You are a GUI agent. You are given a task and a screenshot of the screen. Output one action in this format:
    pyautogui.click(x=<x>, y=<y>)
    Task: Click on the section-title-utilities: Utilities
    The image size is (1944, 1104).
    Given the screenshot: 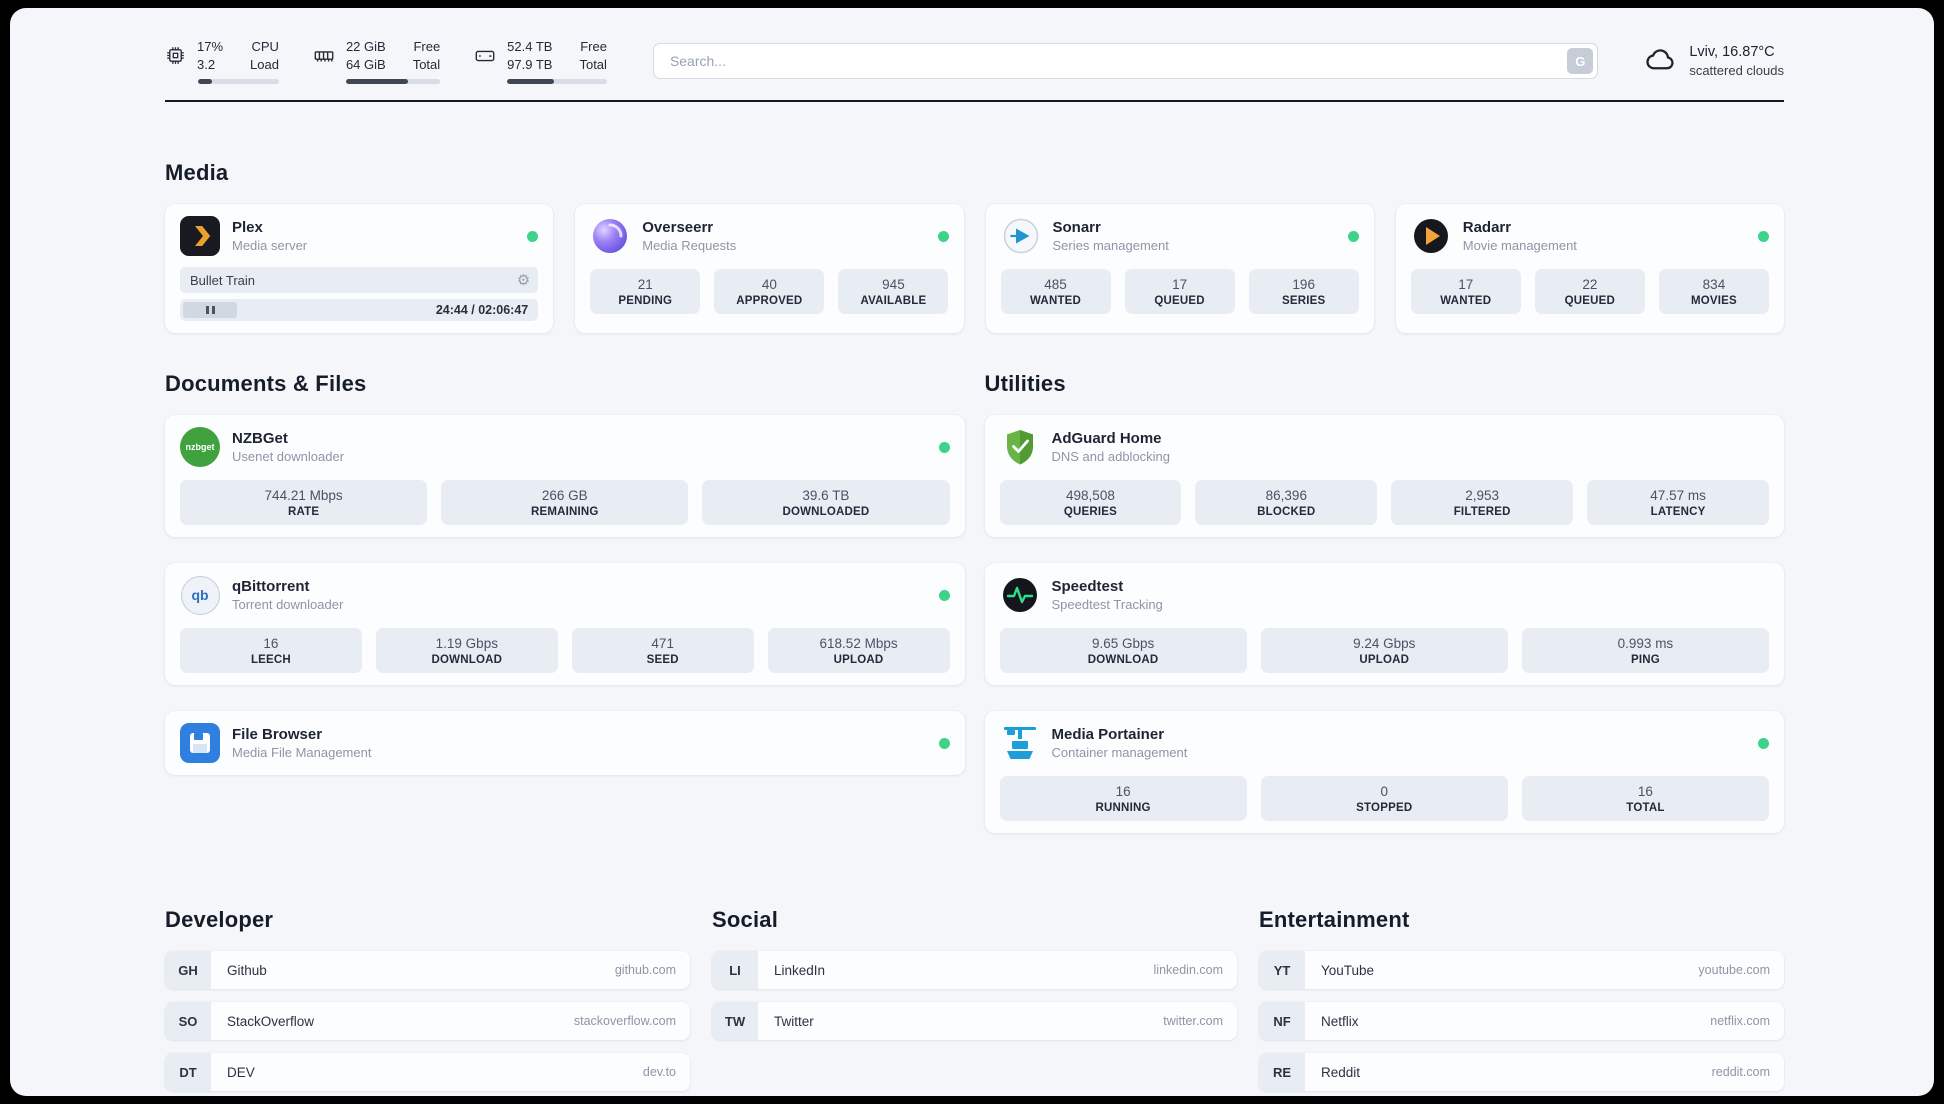 What is the action you would take?
    pyautogui.click(x=1025, y=384)
    